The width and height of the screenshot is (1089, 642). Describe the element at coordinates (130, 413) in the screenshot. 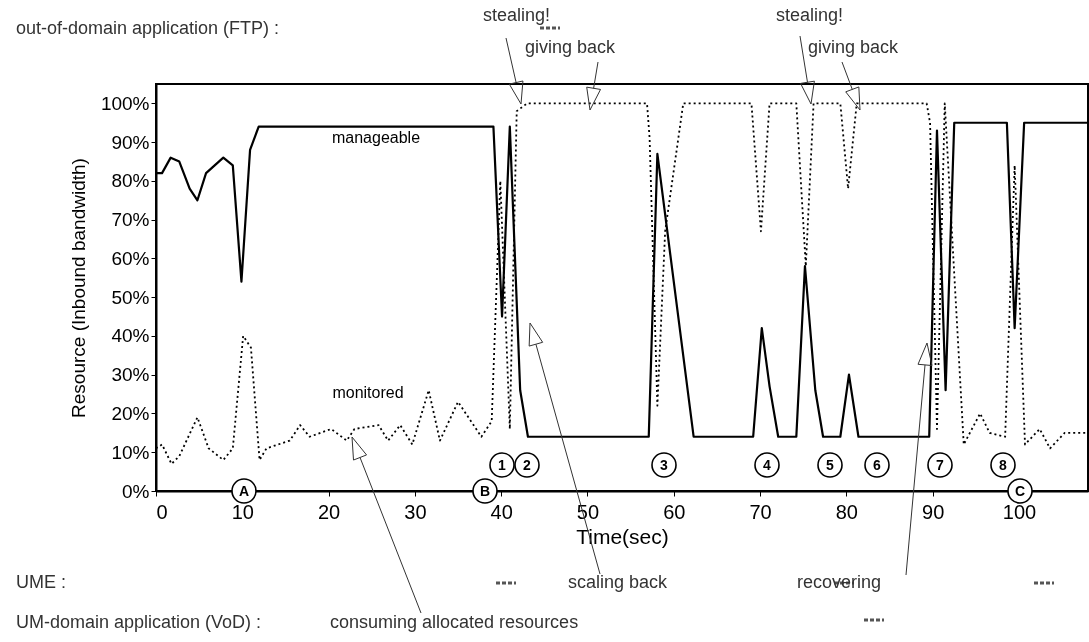

I see `y-tick-label: 20%` at that location.